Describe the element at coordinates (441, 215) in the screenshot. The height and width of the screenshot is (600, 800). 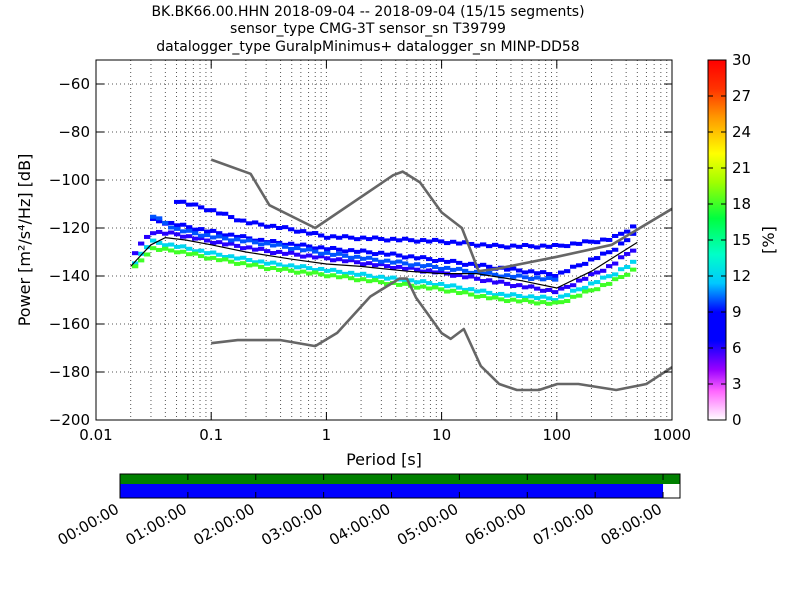
I see `noise-model-nhnm` at that location.